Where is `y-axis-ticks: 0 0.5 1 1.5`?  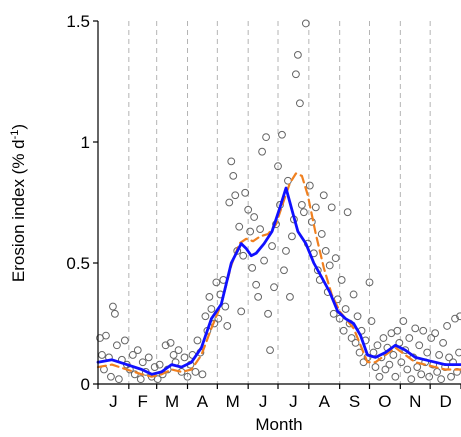 y-axis-ticks: 0 0.5 1 1.5 is located at coordinates (82, 203).